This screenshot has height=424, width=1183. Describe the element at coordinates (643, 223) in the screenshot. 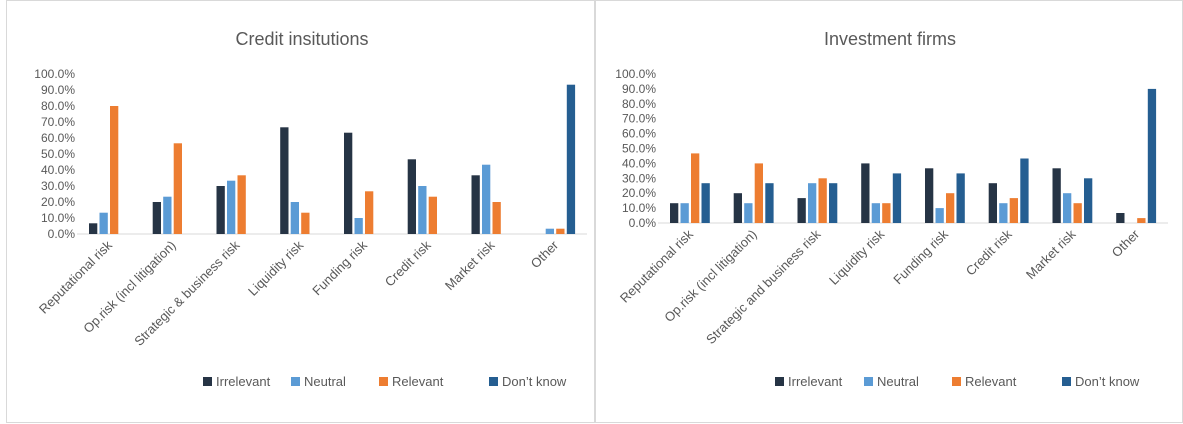

I see `y-tick-label: 0.0%` at that location.